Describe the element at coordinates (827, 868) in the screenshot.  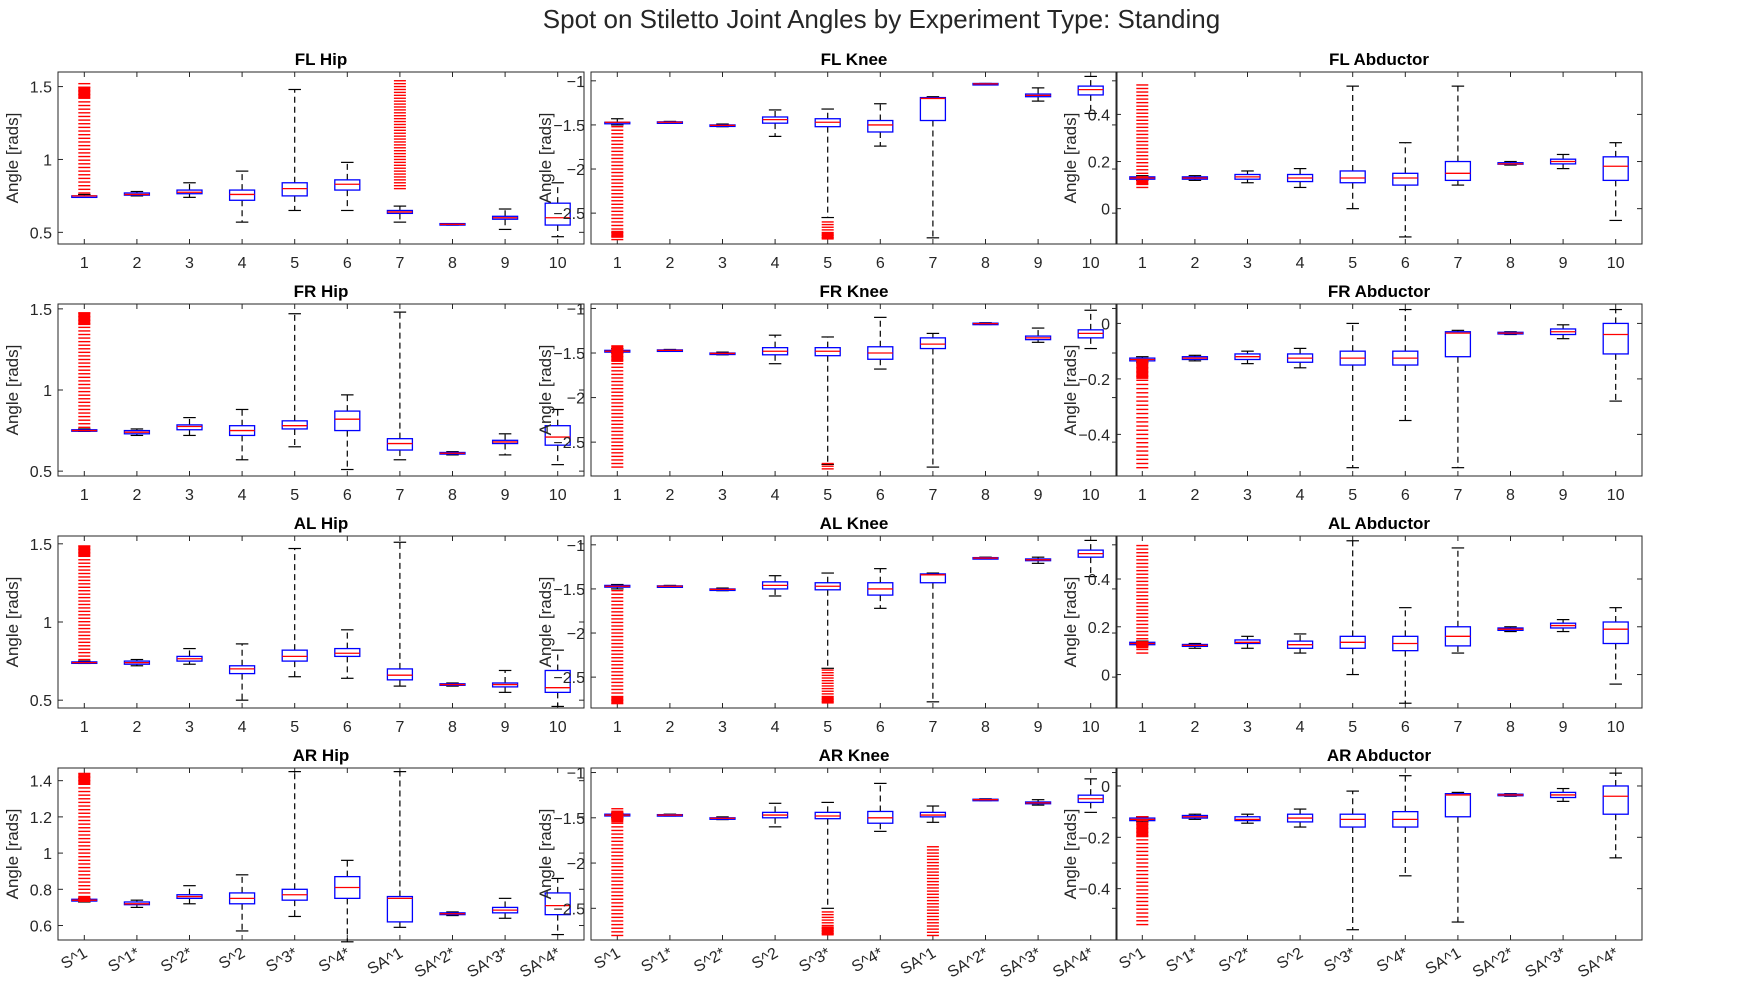
I see `box-S^3*` at that location.